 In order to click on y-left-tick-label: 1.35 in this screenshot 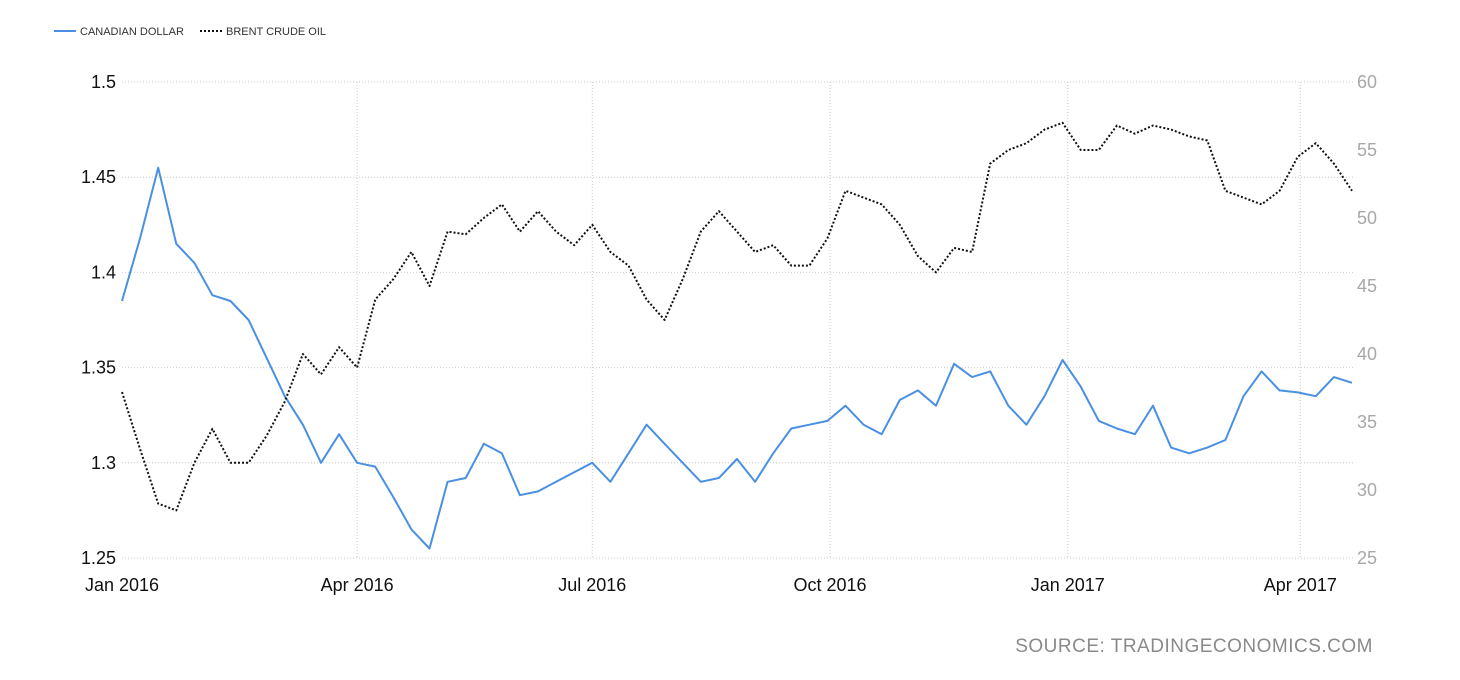, I will do `click(98, 368)`.